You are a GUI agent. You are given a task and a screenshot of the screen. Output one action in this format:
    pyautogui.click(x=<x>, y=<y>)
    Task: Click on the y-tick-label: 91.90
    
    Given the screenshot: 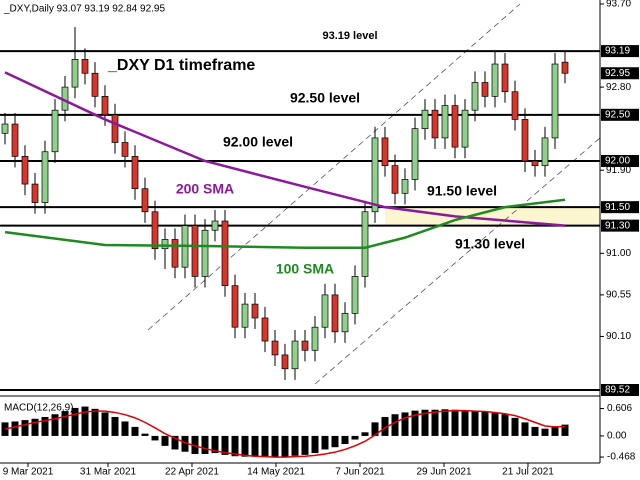 What is the action you would take?
    pyautogui.click(x=618, y=170)
    